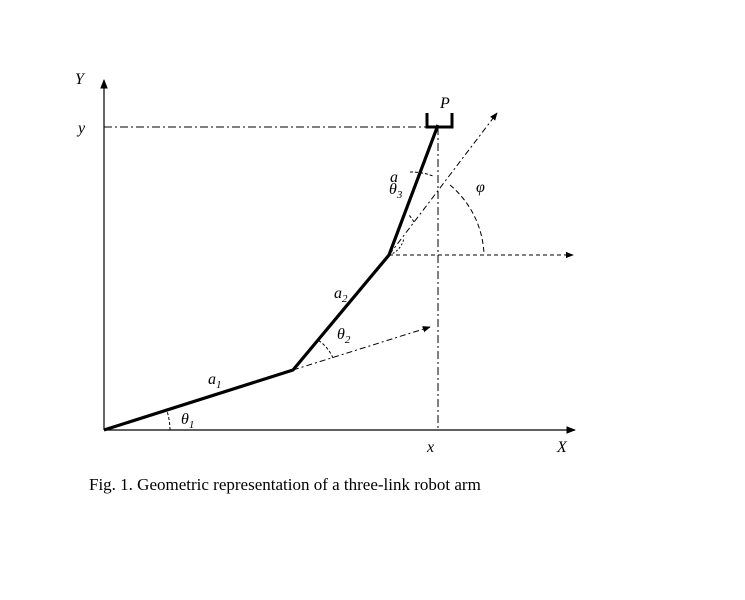 This screenshot has width=745, height=600. What do you see at coordinates (467, 220) in the screenshot?
I see `phi-arc` at bounding box center [467, 220].